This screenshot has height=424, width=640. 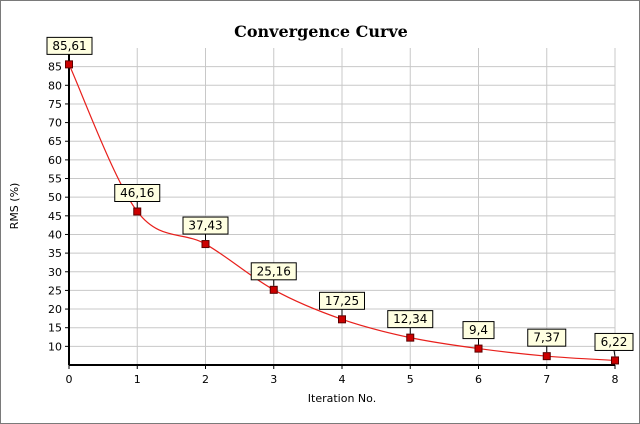 What do you see at coordinates (273, 379) in the screenshot?
I see `x-tick-label: 3` at bounding box center [273, 379].